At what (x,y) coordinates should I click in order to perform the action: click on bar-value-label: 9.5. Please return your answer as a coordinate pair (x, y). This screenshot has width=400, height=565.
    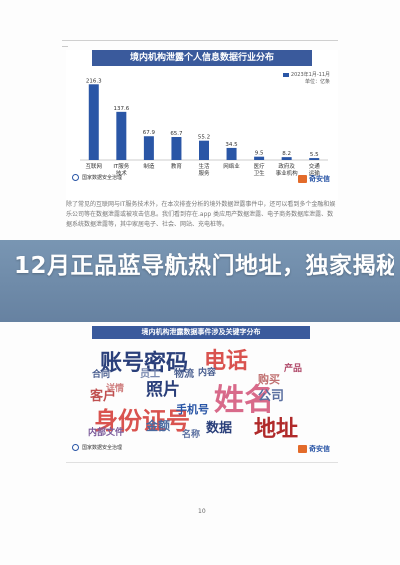
    Looking at the image, I should click on (259, 154).